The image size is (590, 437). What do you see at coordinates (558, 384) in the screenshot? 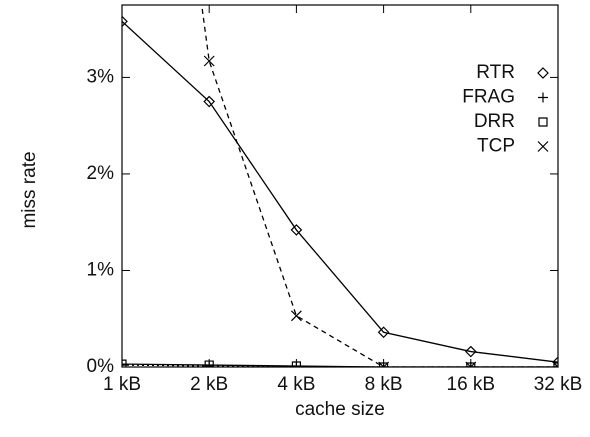
I see `x-tick-label: 32 kB` at bounding box center [558, 384].